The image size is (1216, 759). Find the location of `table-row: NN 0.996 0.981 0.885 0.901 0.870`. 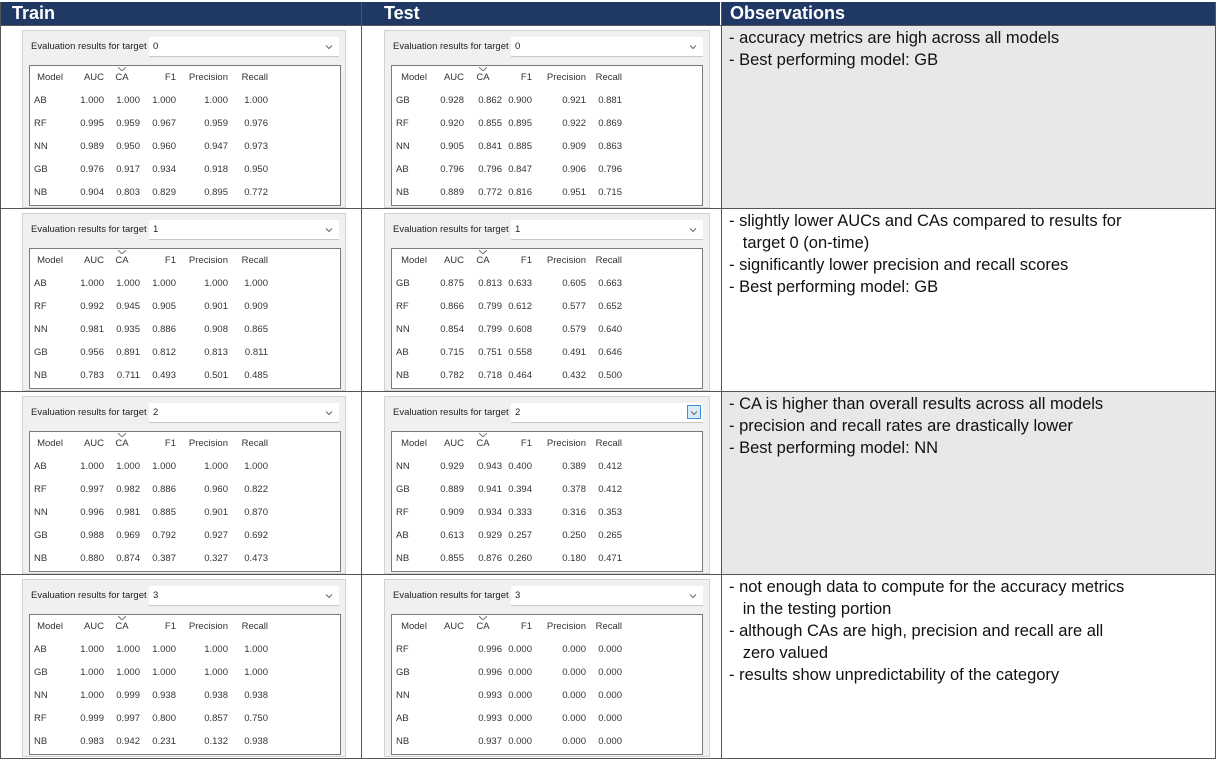

table-row: NN 0.996 0.981 0.885 0.901 0.870 is located at coordinates (149, 512).